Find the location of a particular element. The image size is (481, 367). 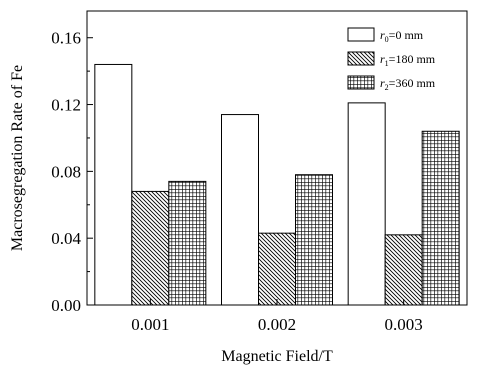

legend-label: r1=180 mm is located at coordinates (408, 60).